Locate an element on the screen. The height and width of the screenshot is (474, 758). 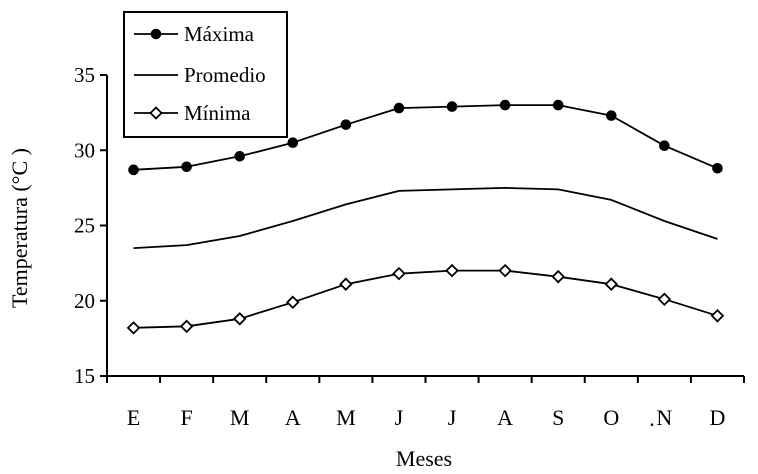
legend-label: Mínima is located at coordinates (217, 113).